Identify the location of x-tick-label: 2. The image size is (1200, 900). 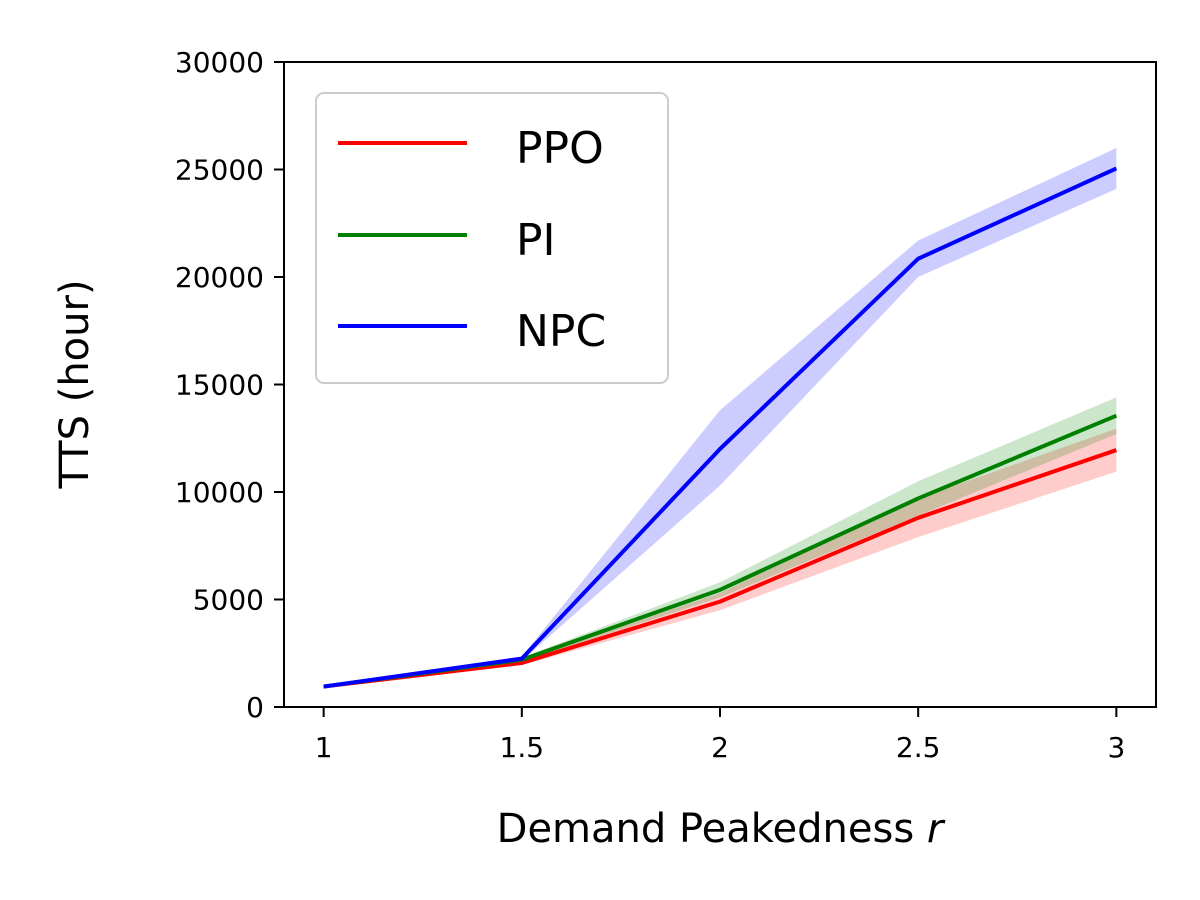
(720, 747).